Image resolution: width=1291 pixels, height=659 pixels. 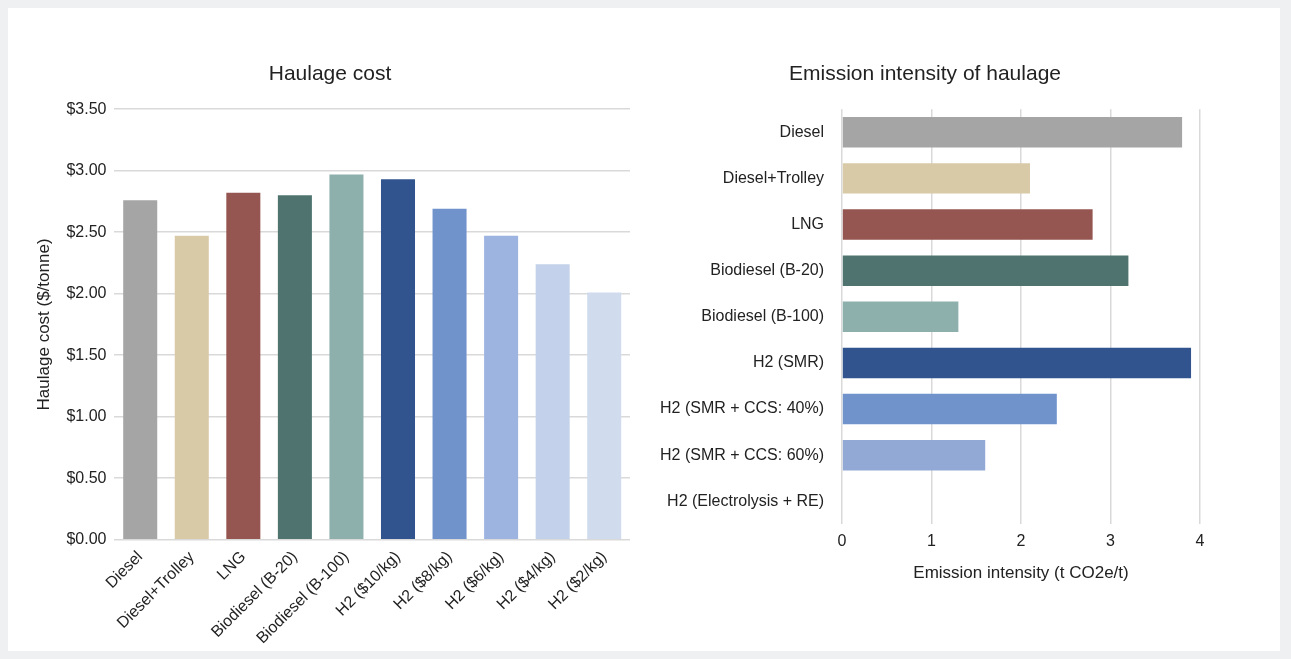 What do you see at coordinates (86, 108) in the screenshot?
I see `y-tick-label: $3.50` at bounding box center [86, 108].